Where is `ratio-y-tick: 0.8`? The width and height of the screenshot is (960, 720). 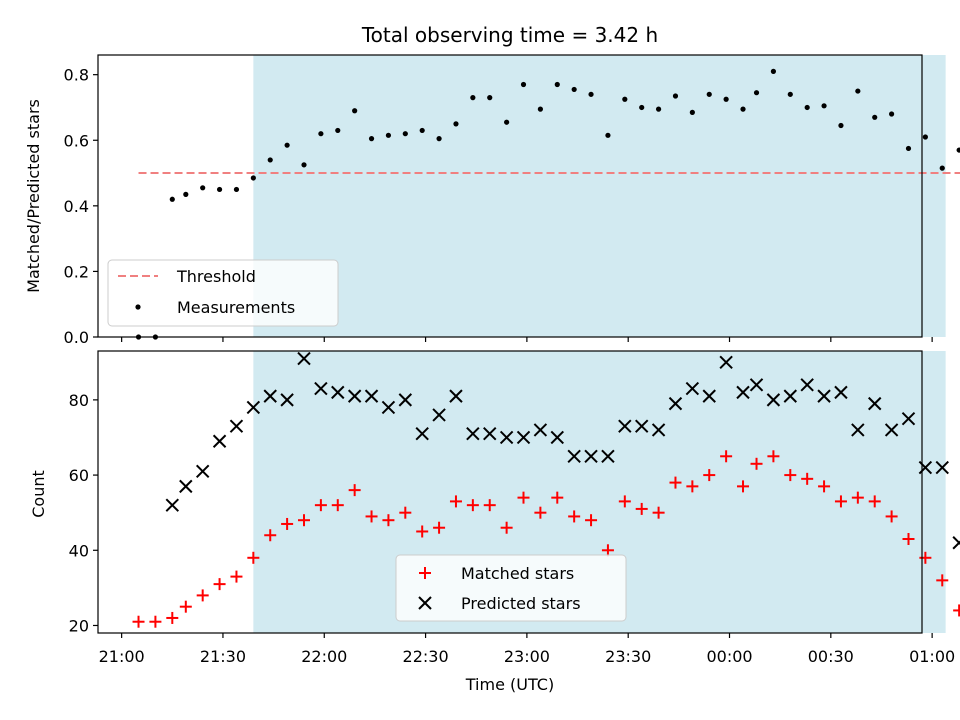 ratio-y-tick: 0.8 is located at coordinates (81, 75).